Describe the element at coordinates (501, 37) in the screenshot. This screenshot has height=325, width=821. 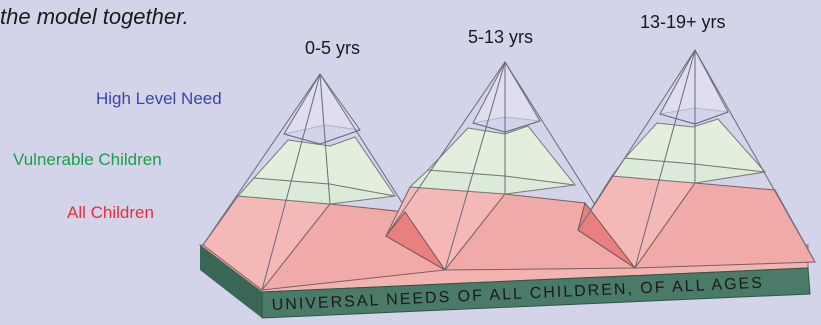
I see `age-label-5-13: 5-13 yrs` at that location.